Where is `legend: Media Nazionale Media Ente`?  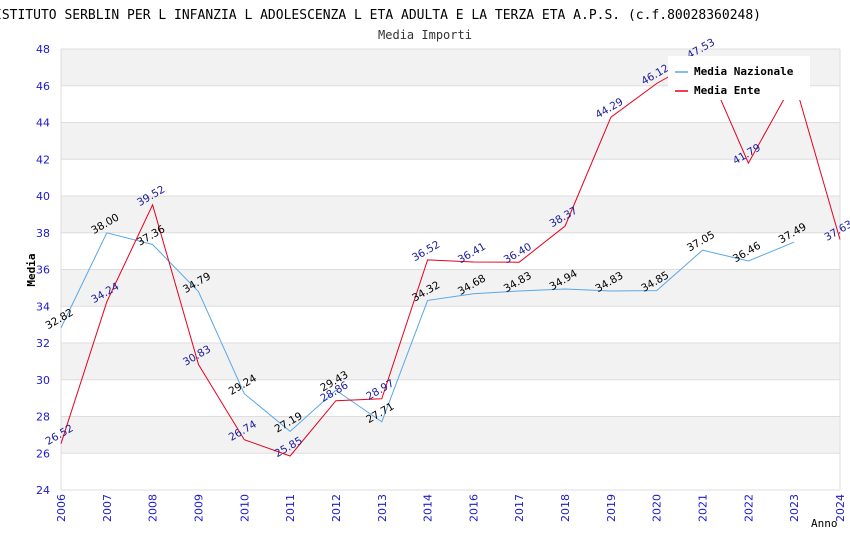 legend: Media Nazionale Media Ente is located at coordinates (739, 78).